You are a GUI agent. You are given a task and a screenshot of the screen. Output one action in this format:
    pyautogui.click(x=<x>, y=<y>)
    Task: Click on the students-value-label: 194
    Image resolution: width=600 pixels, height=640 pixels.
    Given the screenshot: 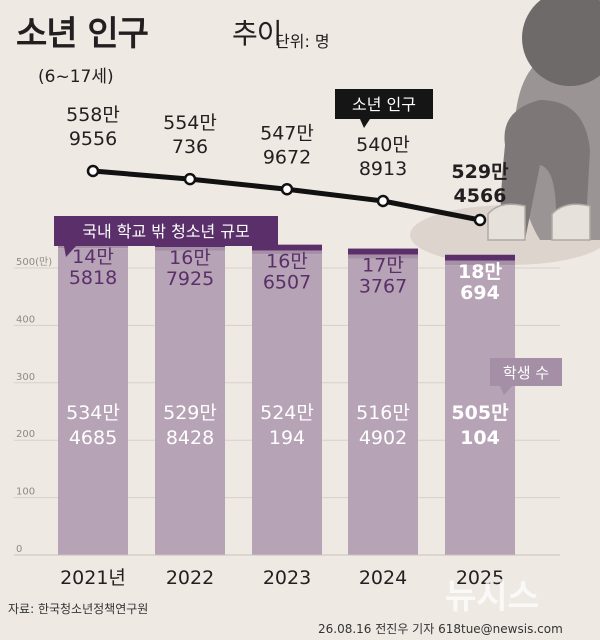 What is the action you would take?
    pyautogui.click(x=287, y=438)
    